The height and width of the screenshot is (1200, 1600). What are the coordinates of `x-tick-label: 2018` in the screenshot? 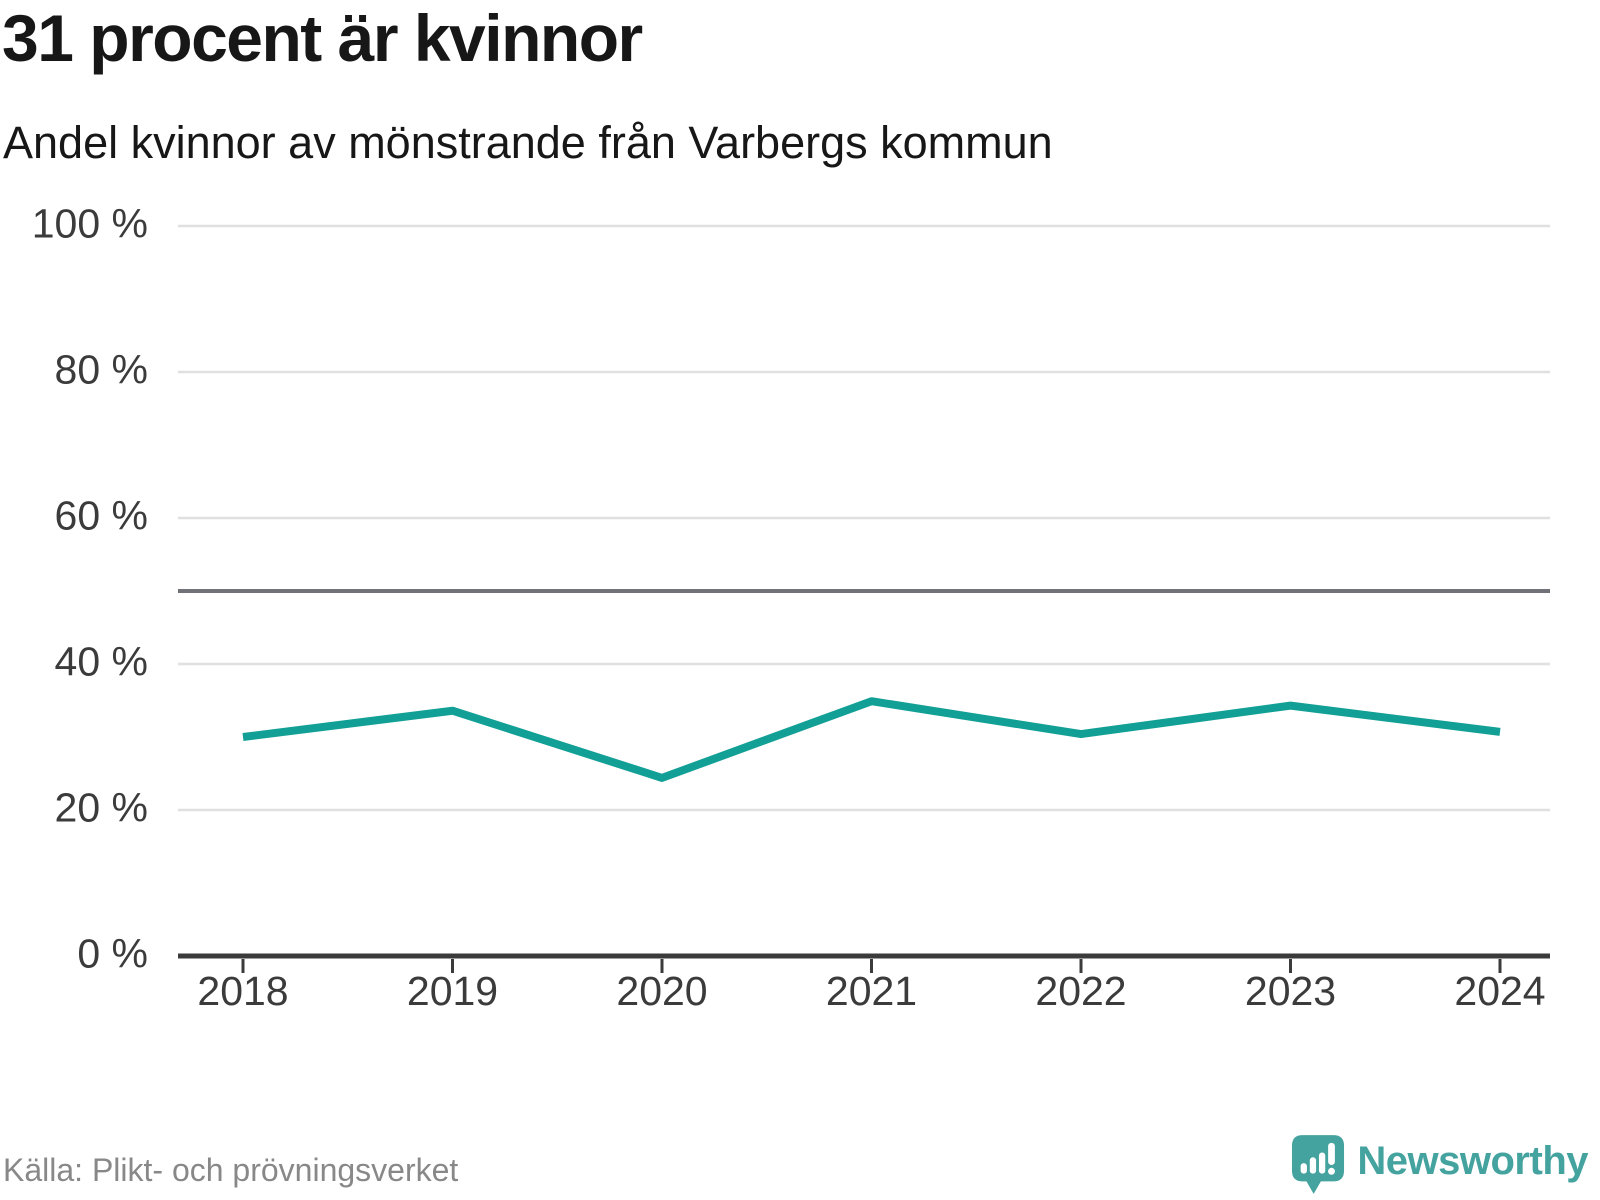 It's located at (243, 991).